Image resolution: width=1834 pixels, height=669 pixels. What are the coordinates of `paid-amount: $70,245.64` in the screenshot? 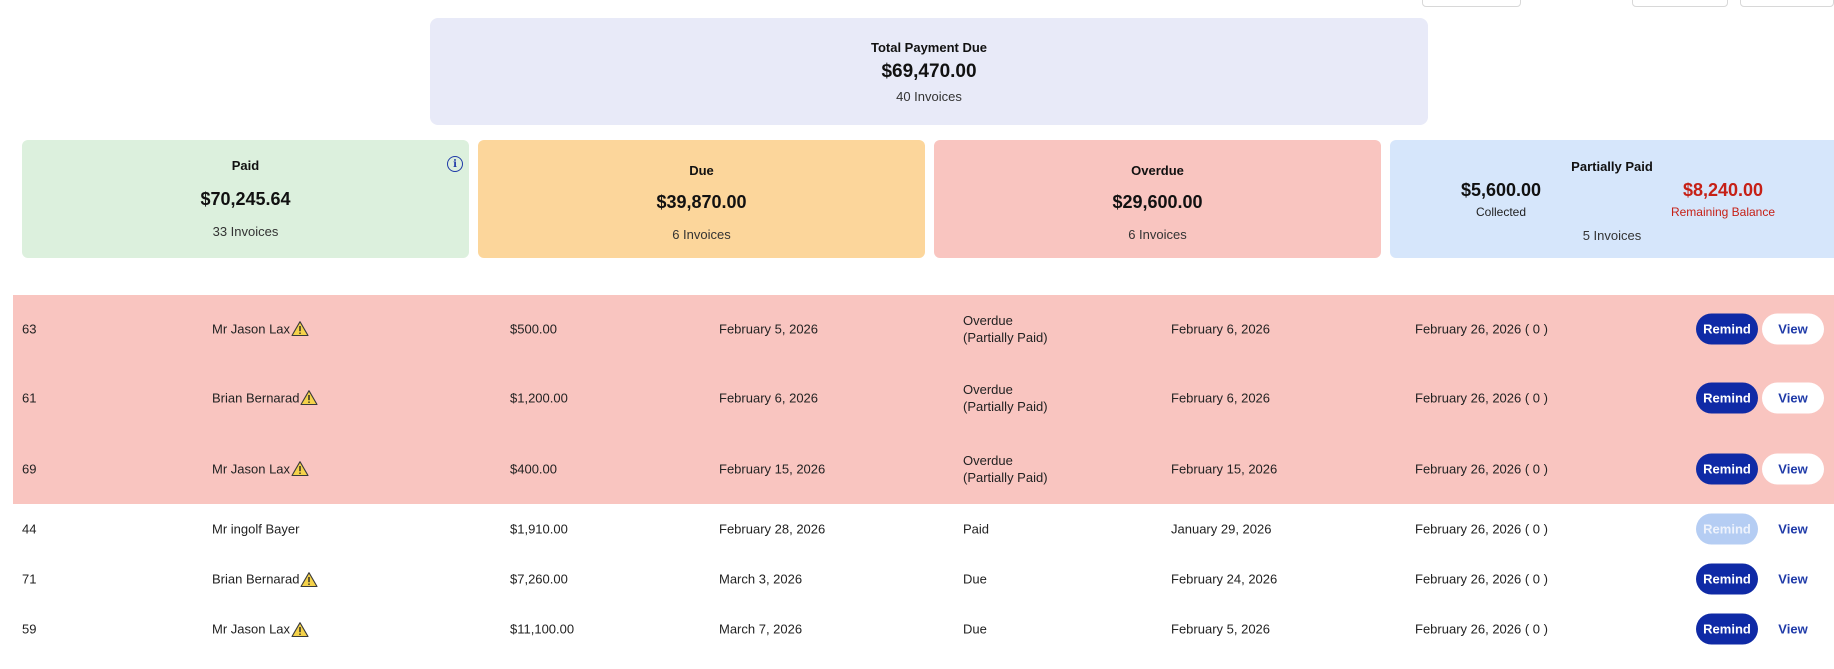 It's located at (245, 199).